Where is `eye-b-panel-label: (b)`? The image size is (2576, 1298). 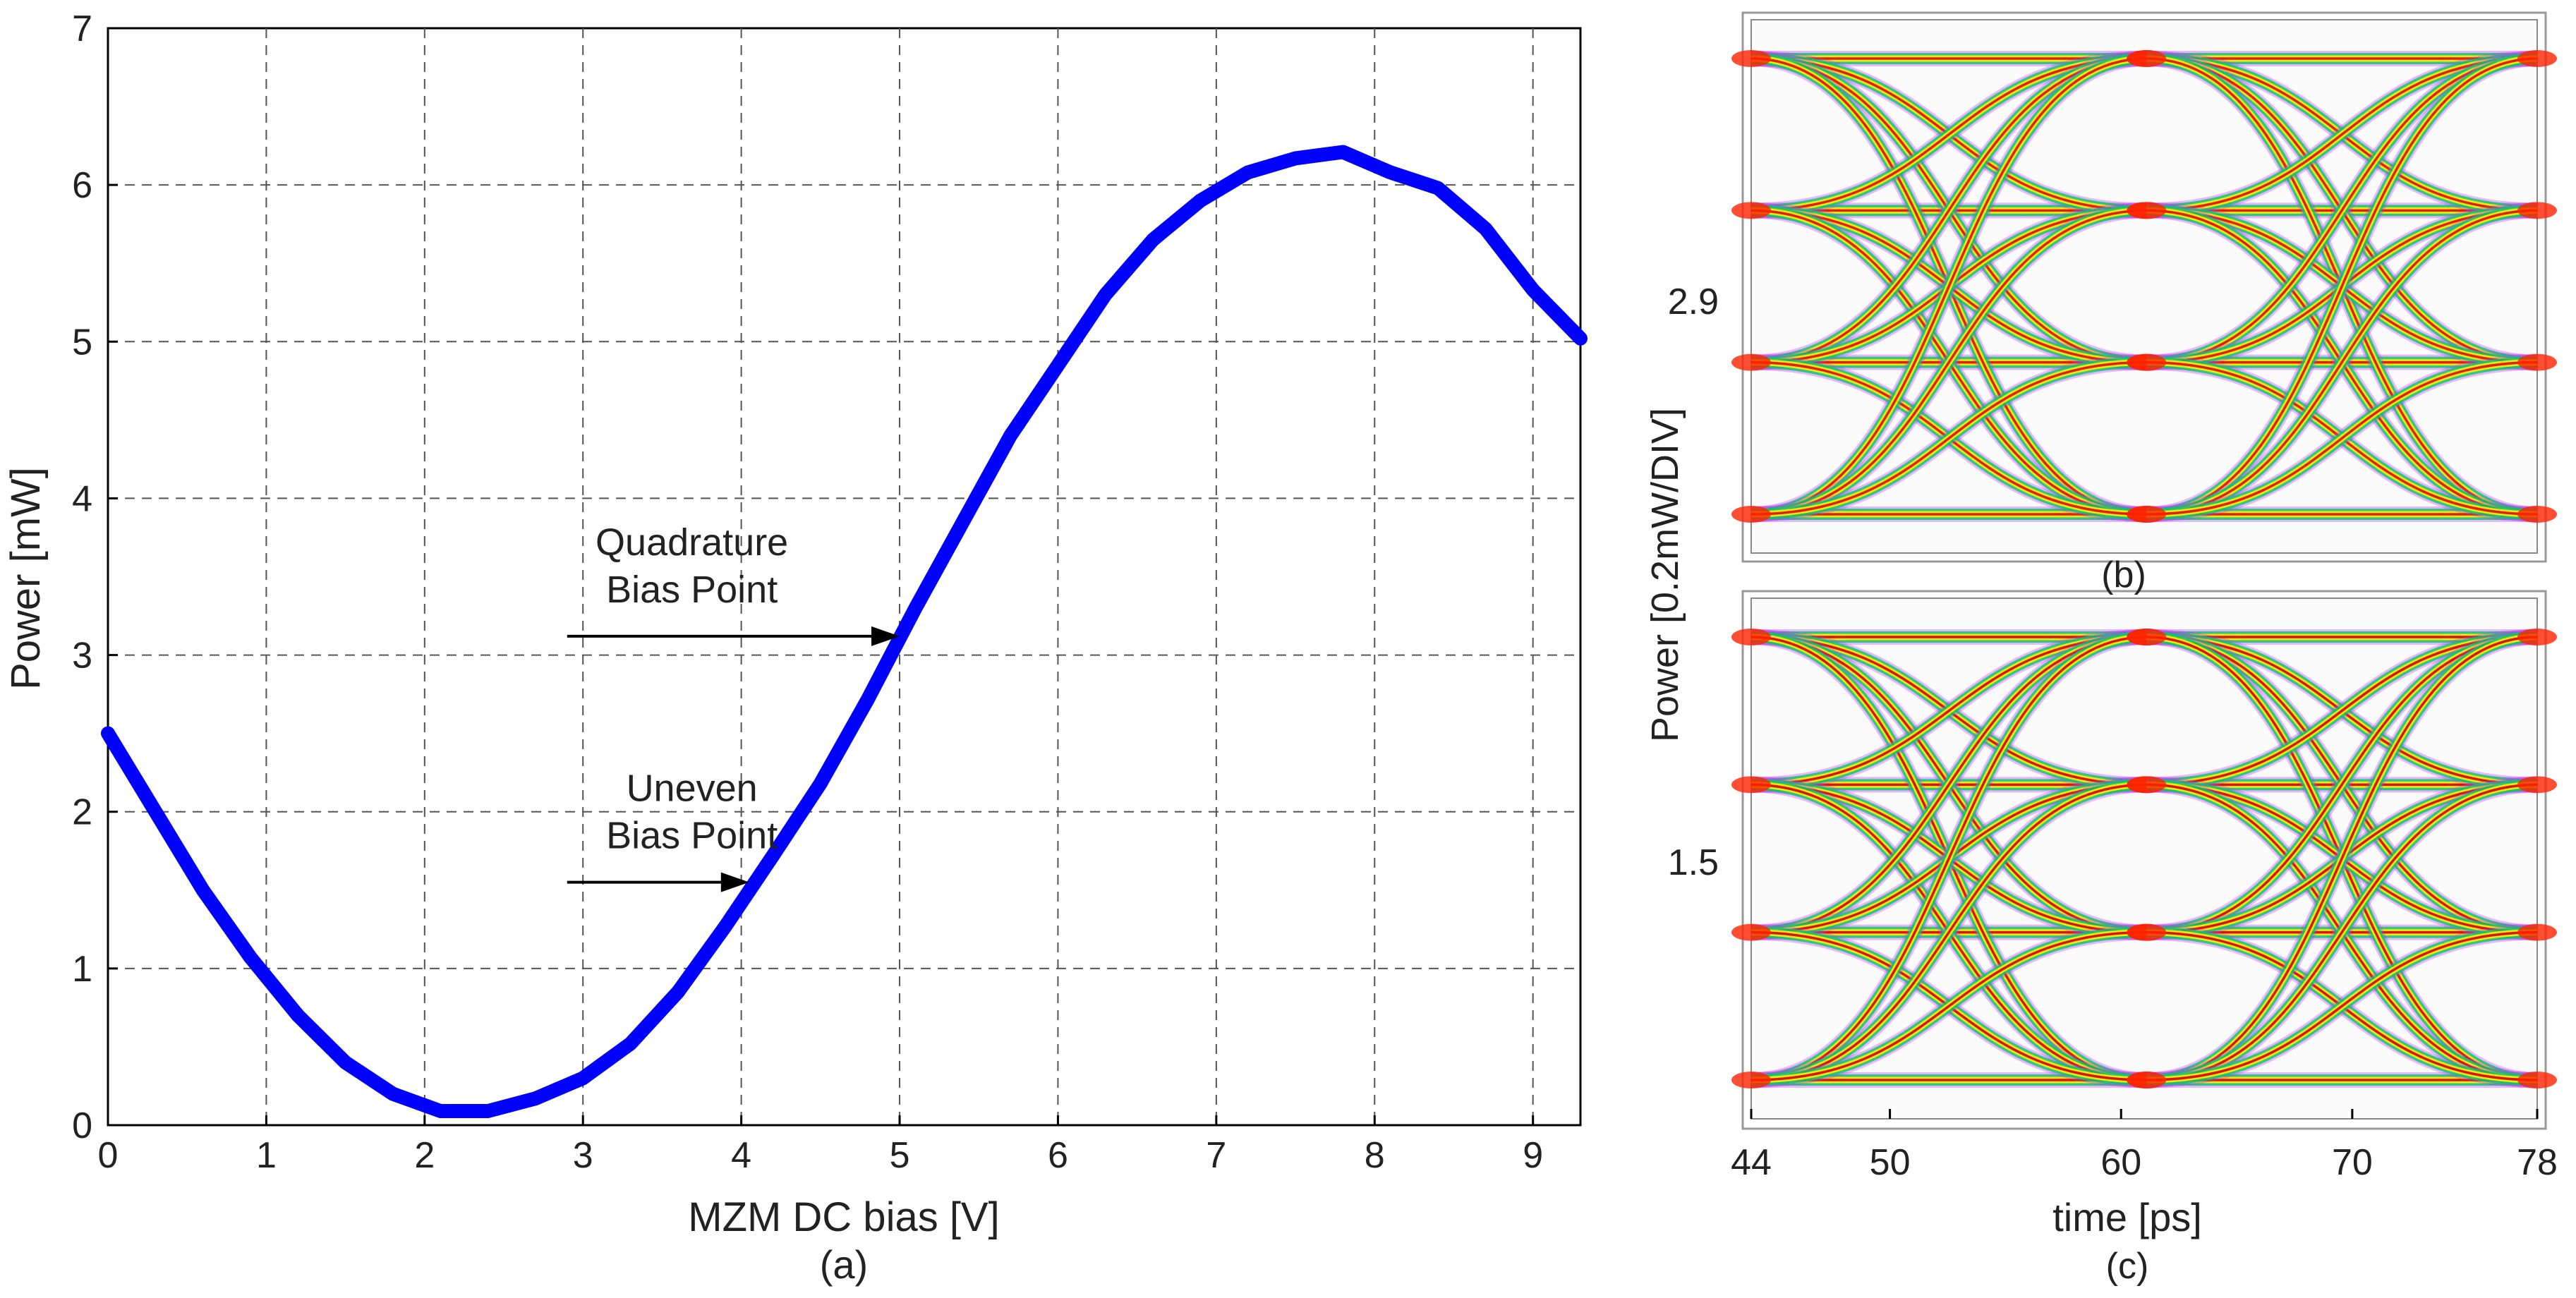
eye-b-panel-label: (b) is located at coordinates (2124, 574).